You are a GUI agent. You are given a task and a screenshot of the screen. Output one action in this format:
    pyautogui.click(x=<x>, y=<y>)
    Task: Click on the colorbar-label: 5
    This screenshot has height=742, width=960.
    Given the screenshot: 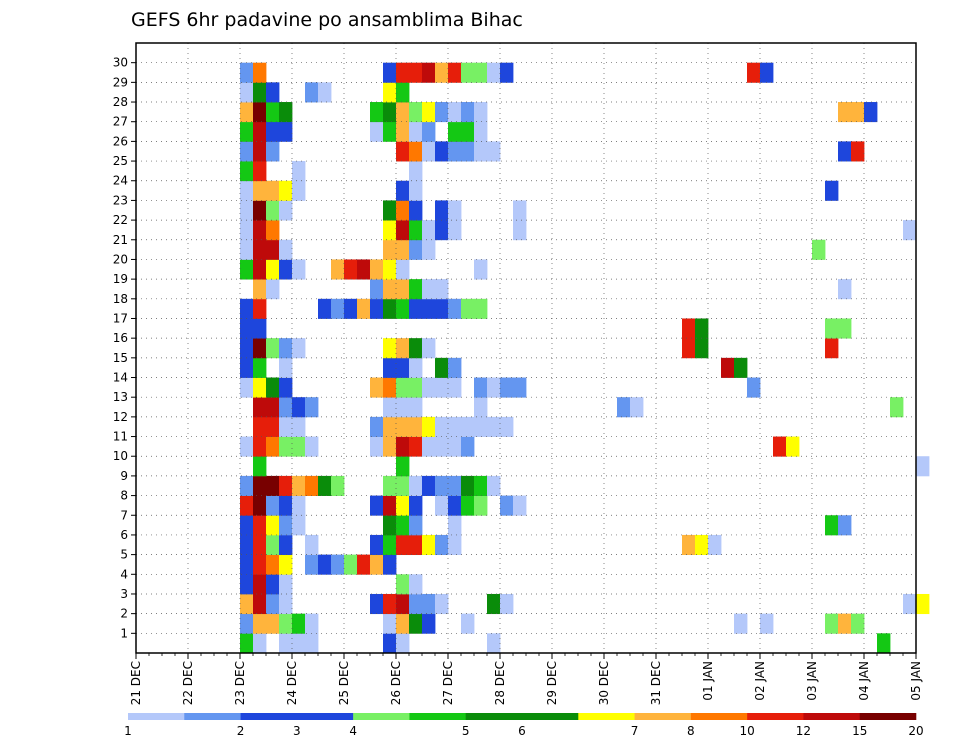 What is the action you would take?
    pyautogui.click(x=466, y=731)
    